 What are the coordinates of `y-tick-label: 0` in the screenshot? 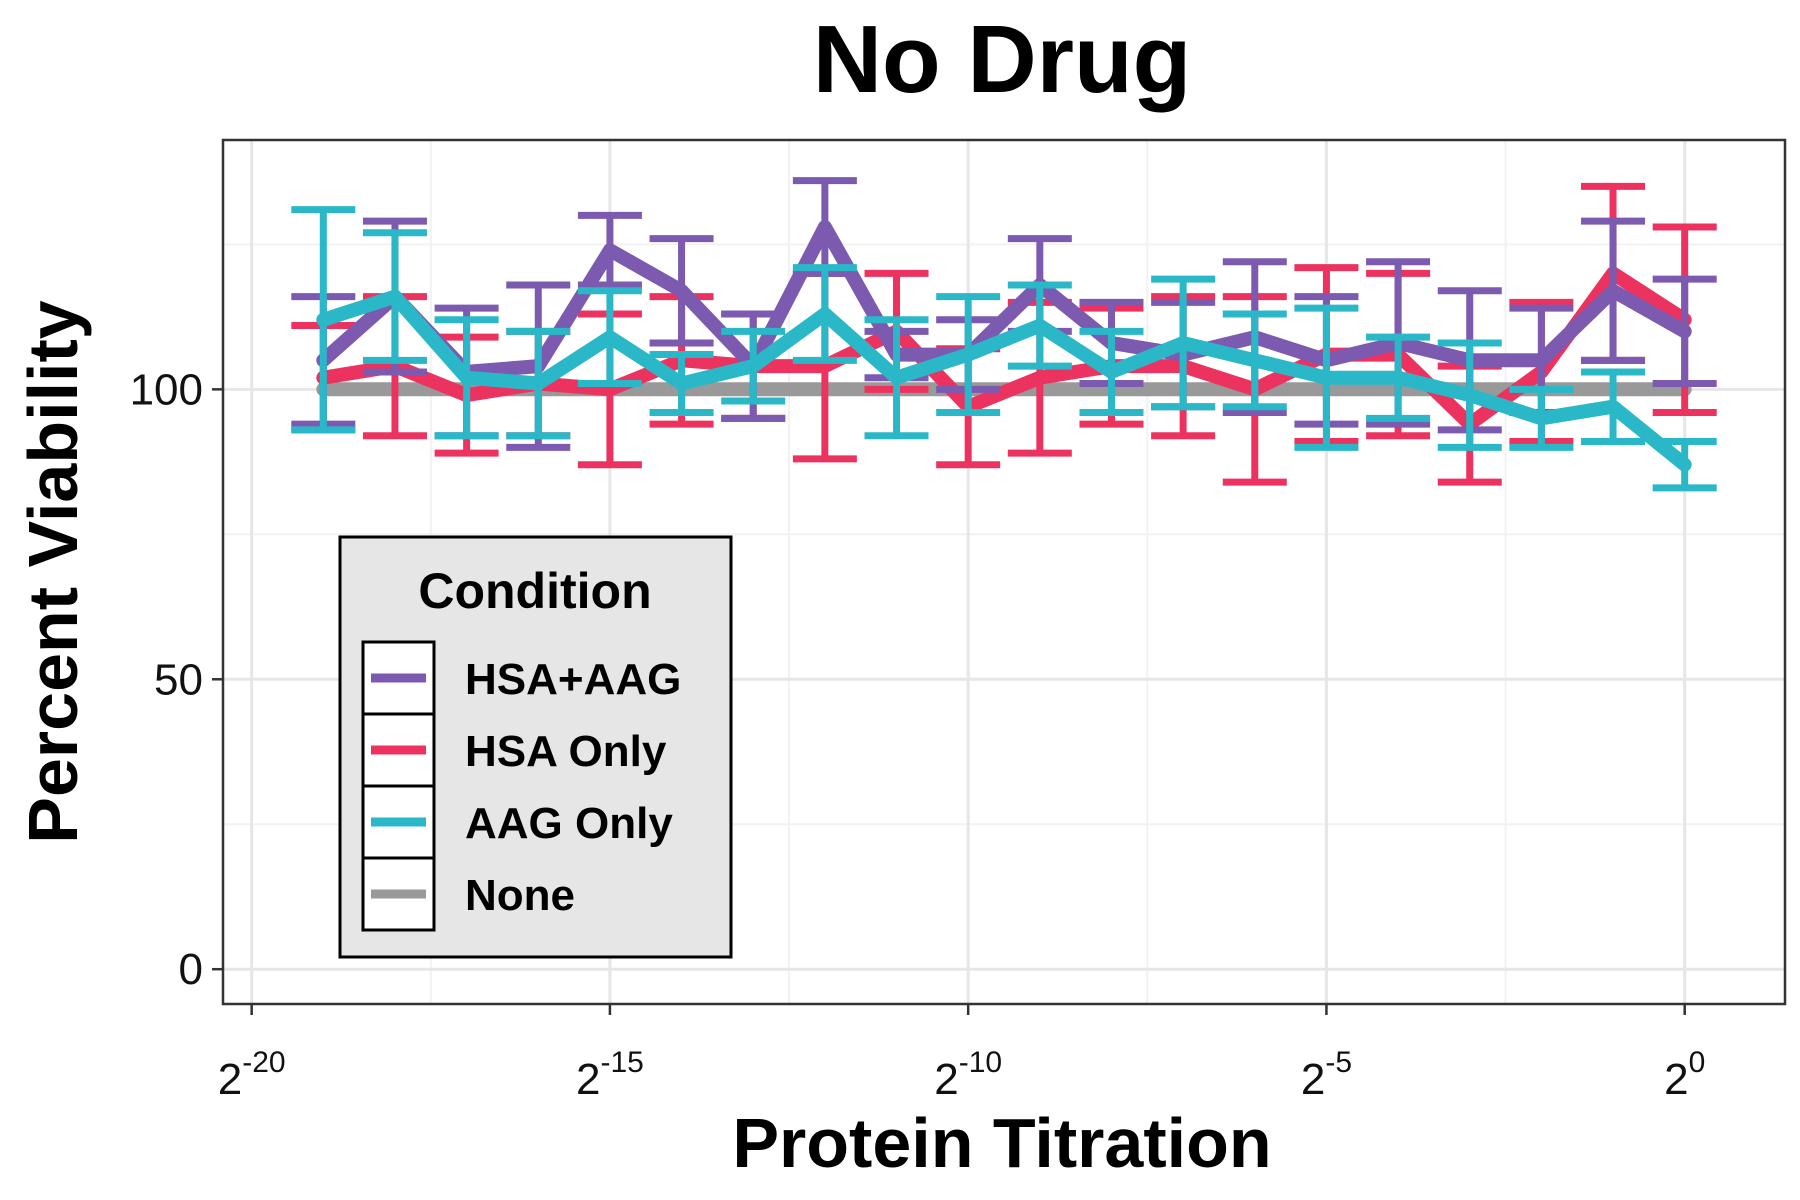 It's located at (191, 969).